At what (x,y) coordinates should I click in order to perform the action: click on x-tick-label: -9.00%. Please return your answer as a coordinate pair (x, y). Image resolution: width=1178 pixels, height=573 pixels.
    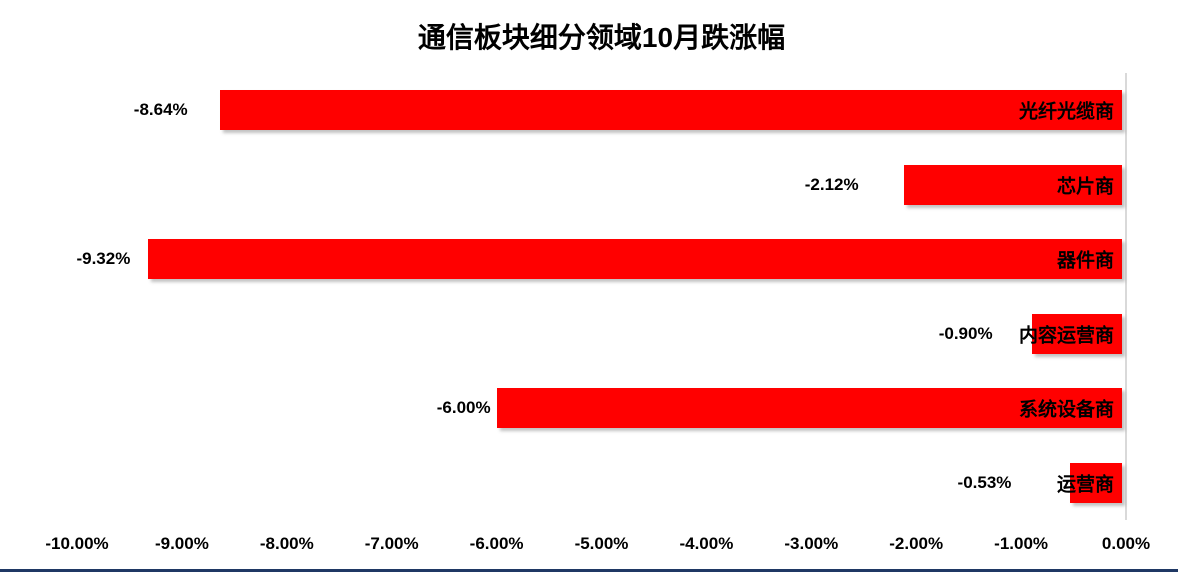
    Looking at the image, I should click on (181, 543).